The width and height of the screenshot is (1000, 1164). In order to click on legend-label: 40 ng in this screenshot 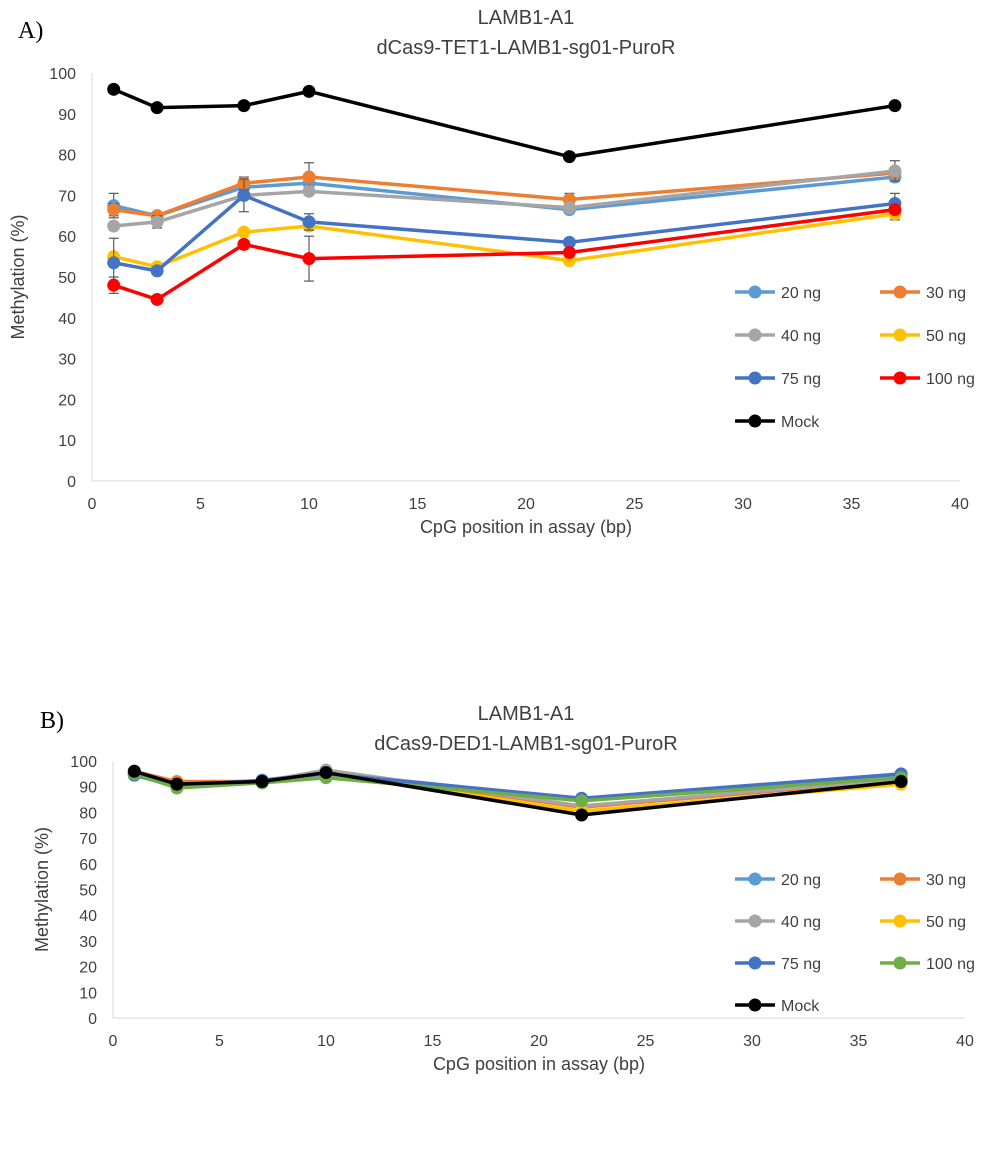, I will do `click(801, 922)`.